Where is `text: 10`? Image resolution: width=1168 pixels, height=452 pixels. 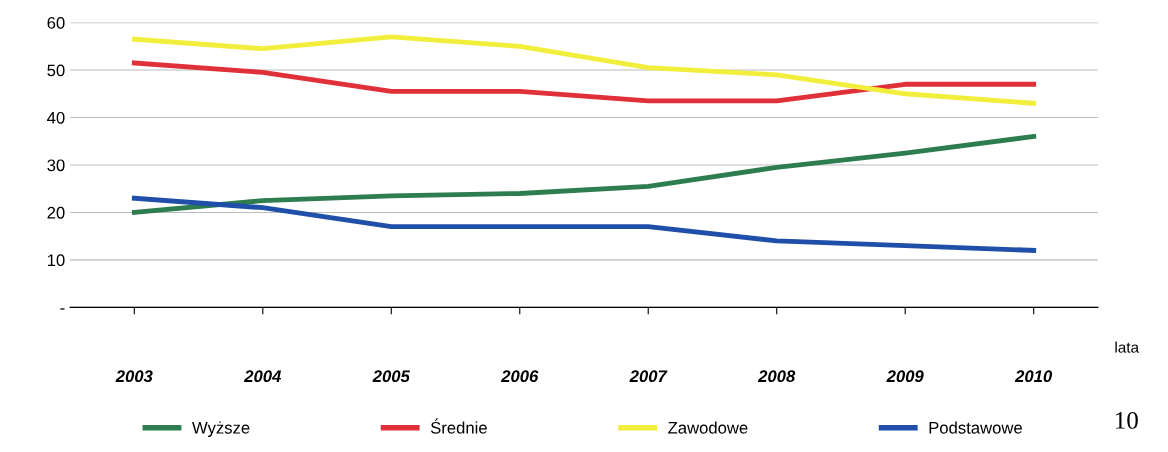 text: 10 is located at coordinates (1127, 420).